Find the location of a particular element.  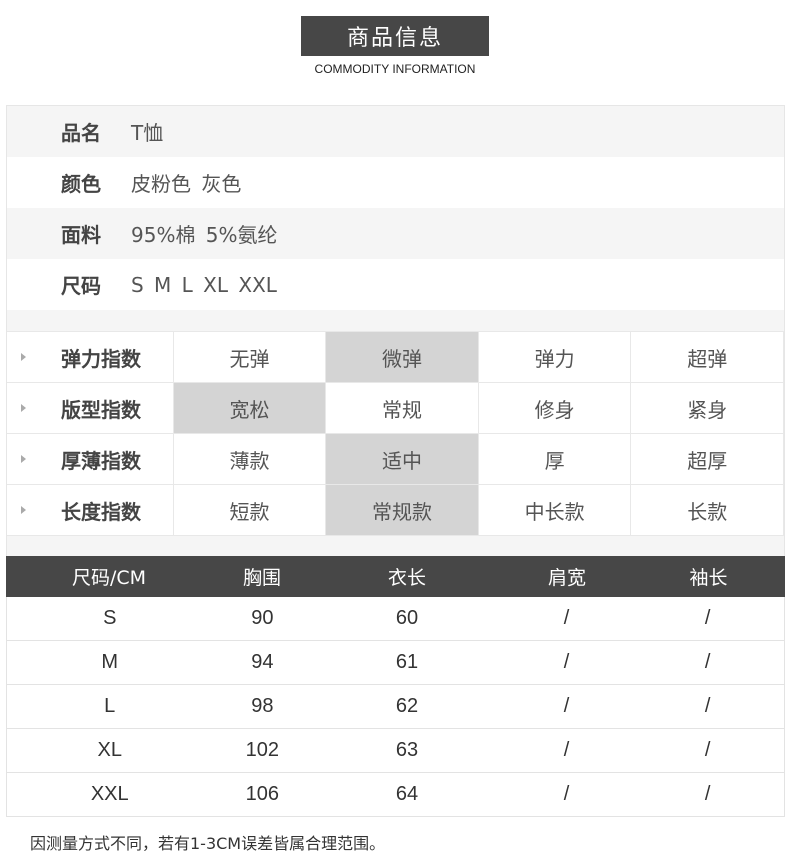

size-cell: L is located at coordinates (110, 706).